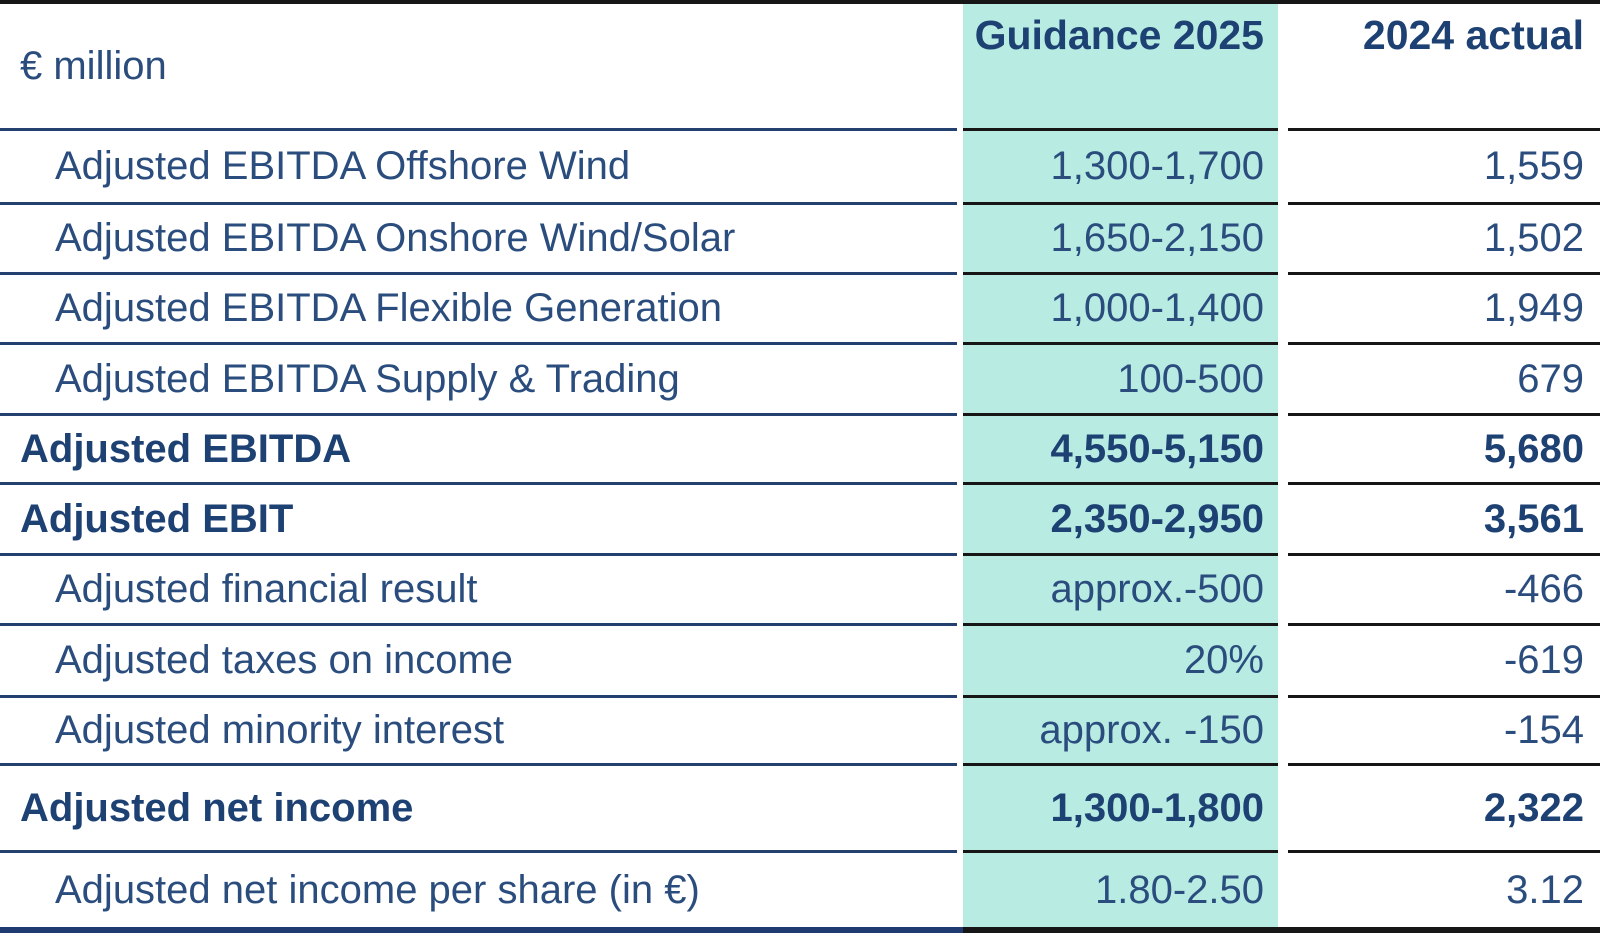  What do you see at coordinates (478, 307) in the screenshot?
I see `row-label: Adjusted EBITDA Flexible Generation` at bounding box center [478, 307].